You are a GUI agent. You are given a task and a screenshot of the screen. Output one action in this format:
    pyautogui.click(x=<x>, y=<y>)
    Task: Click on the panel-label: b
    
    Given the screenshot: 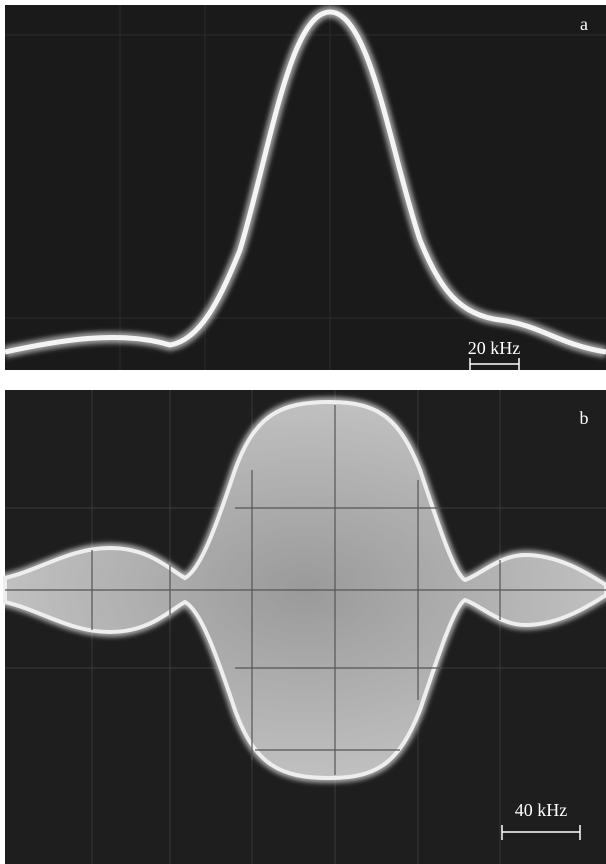 What is the action you would take?
    pyautogui.click(x=584, y=418)
    